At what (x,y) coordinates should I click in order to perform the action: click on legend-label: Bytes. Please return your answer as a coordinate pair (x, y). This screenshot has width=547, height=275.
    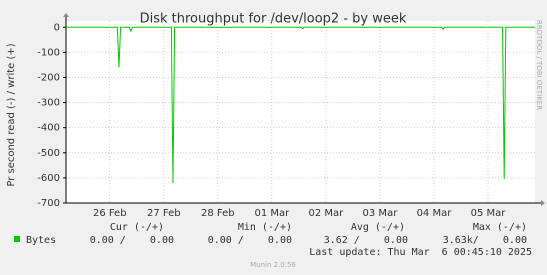
    Looking at the image, I should click on (41, 240).